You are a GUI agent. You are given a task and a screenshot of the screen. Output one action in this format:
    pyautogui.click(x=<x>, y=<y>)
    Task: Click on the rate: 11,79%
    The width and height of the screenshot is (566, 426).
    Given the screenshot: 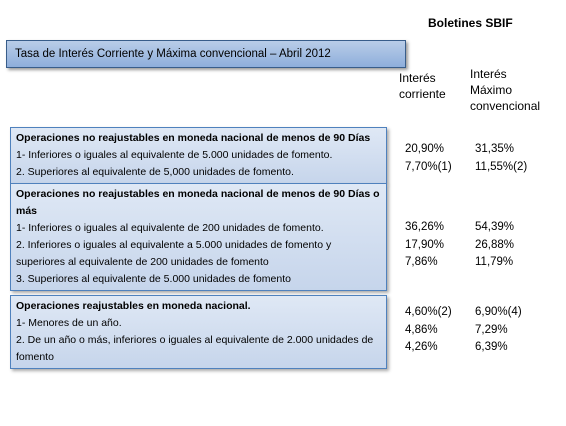 What is the action you would take?
    pyautogui.click(x=494, y=262)
    